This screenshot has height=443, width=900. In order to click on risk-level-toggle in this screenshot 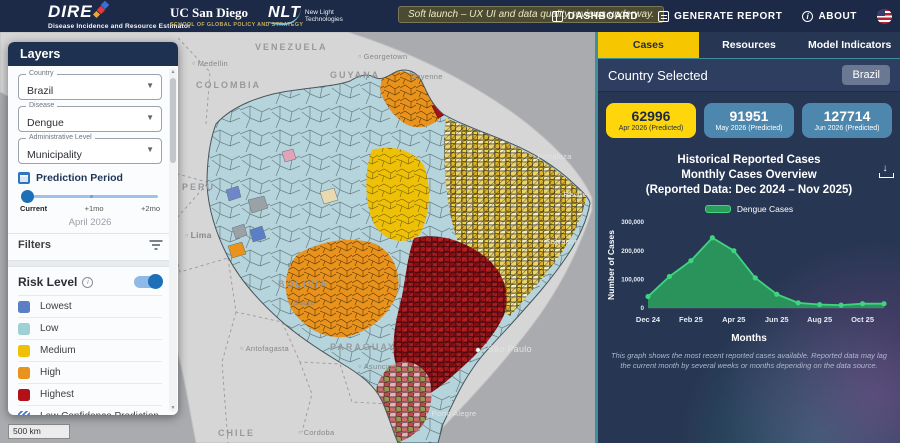, I will do `click(148, 281)`.